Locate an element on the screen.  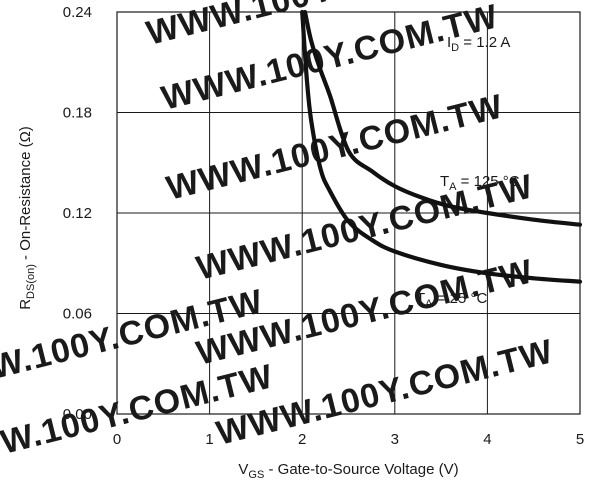
y-tick-label: 0.12 is located at coordinates (77, 213).